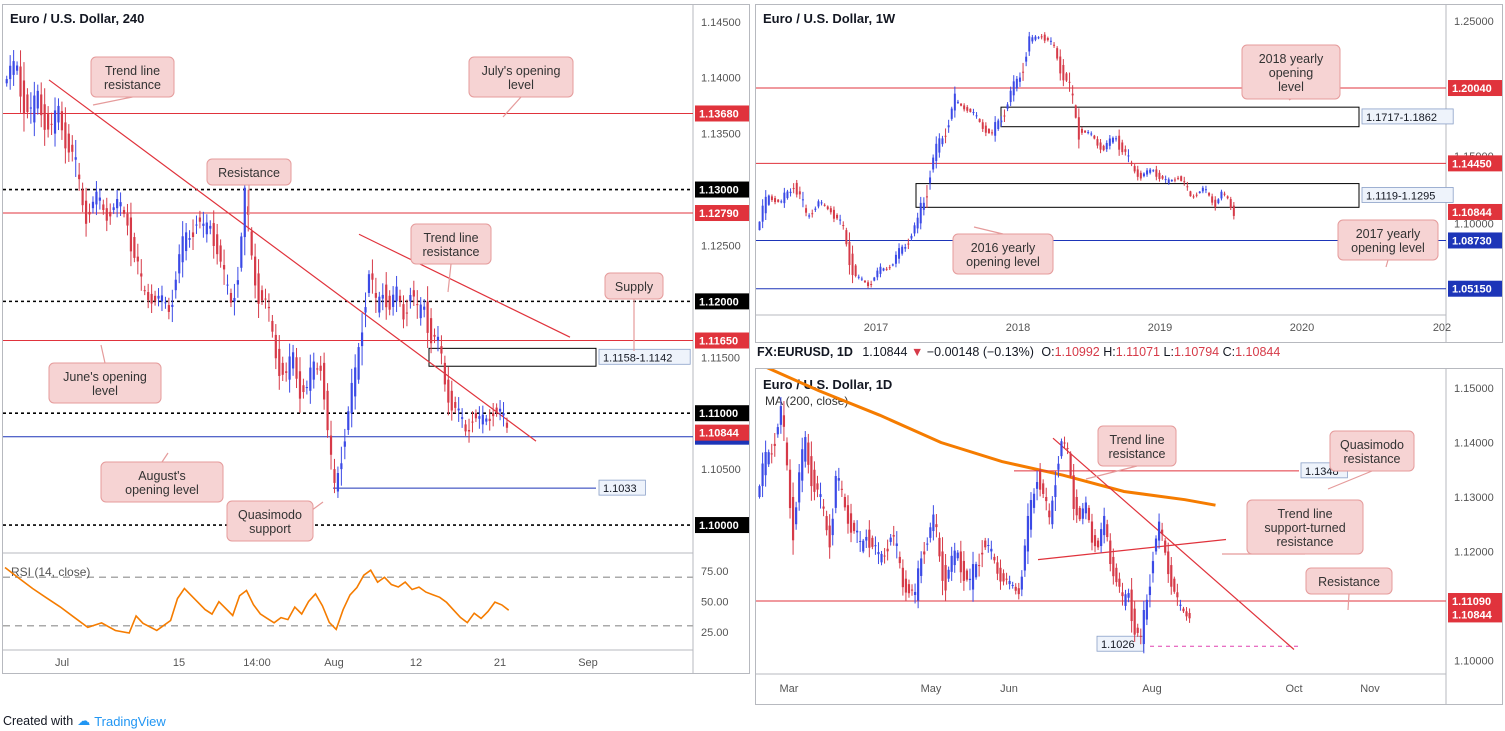 The height and width of the screenshot is (731, 1505). What do you see at coordinates (1475, 240) in the screenshot?
I see `w-level-tag-bg` at bounding box center [1475, 240].